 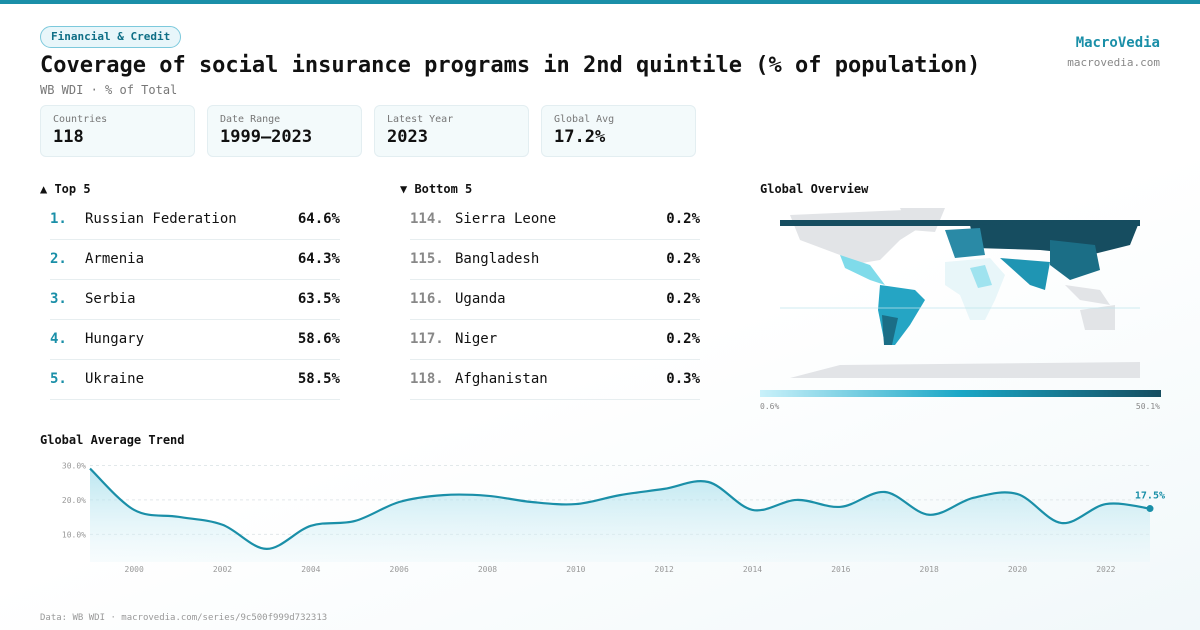 I want to click on rank: 116., so click(x=427, y=299).